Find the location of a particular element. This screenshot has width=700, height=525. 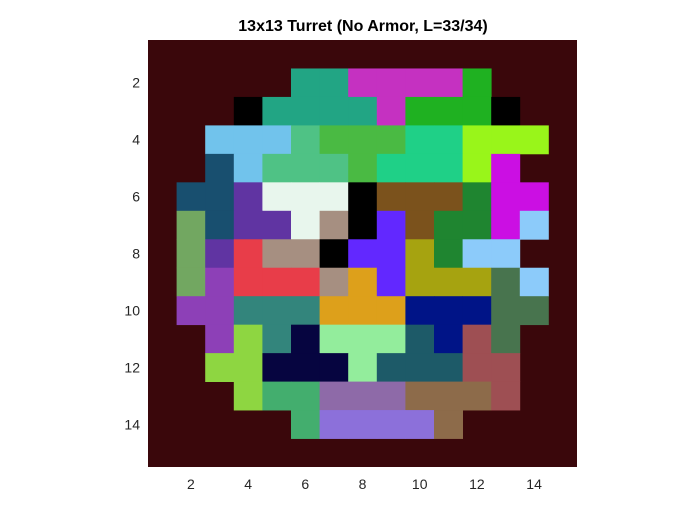

chart-title: 13x13 Turret (No Armor, L=33/34) is located at coordinates (362, 26).